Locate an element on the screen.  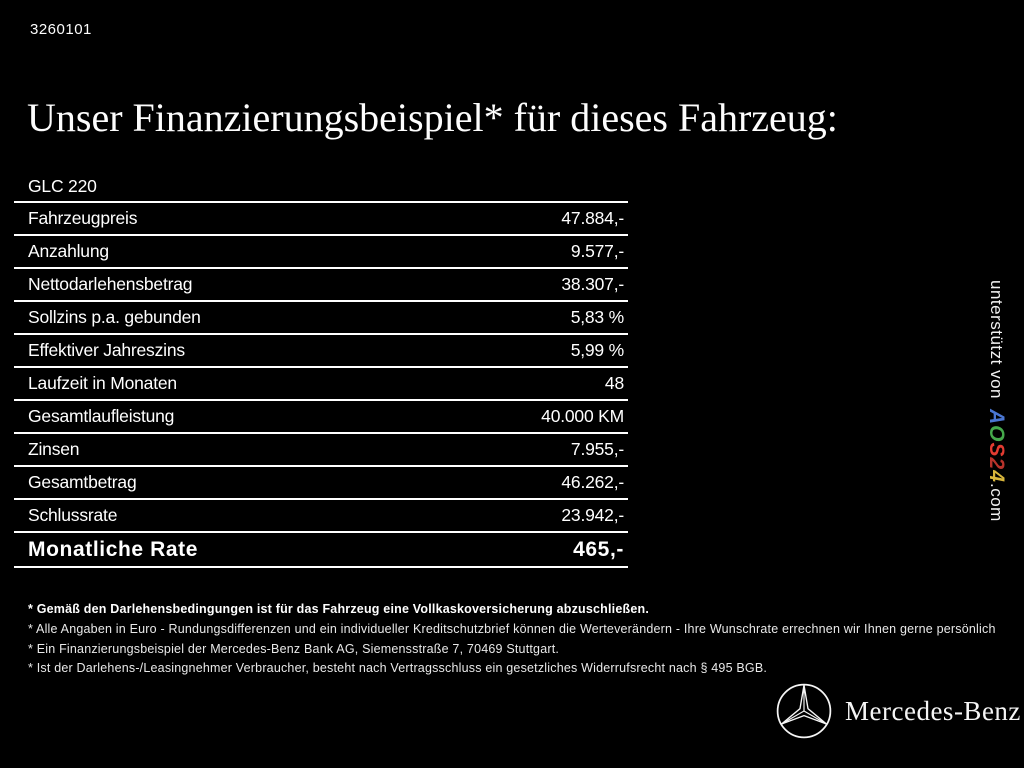
sponsor-watermark: unterstützt von AOS24 .com is located at coordinates (996, 430).